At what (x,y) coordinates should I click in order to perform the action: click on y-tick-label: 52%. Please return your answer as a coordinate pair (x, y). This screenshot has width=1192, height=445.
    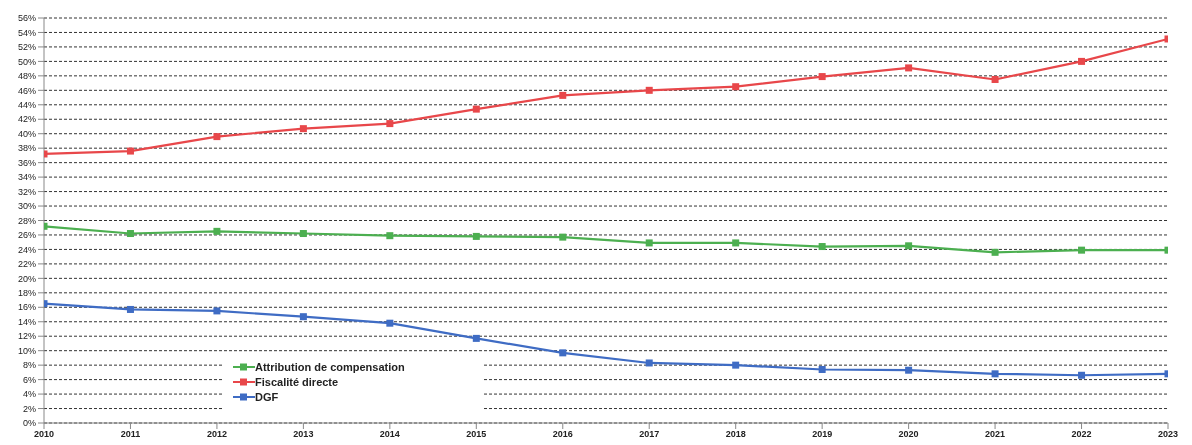
    Looking at the image, I should click on (26, 47).